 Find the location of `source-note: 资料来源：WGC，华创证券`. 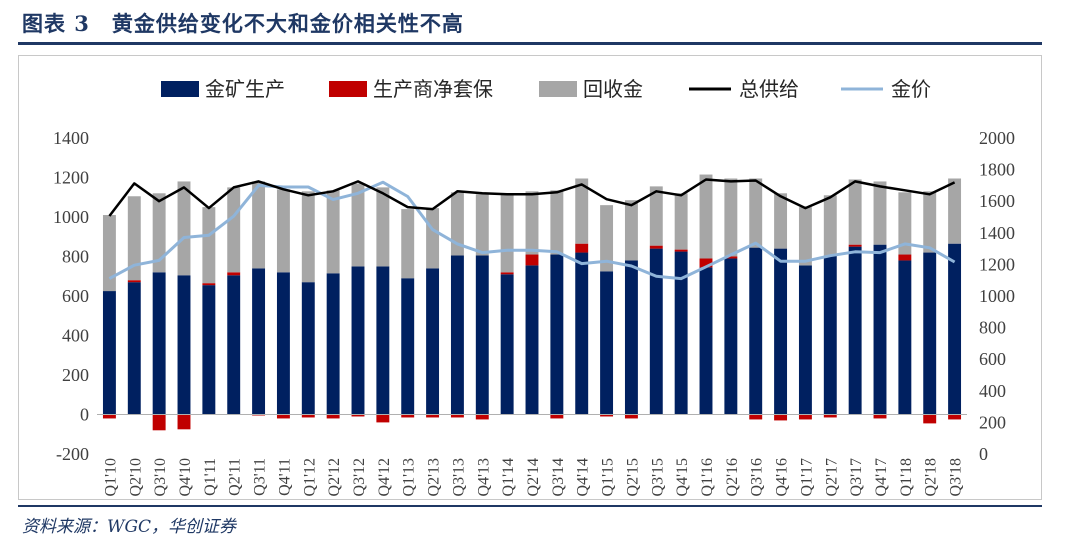

source-note: 资料来源：WGC，华创证券 is located at coordinates (129, 527).